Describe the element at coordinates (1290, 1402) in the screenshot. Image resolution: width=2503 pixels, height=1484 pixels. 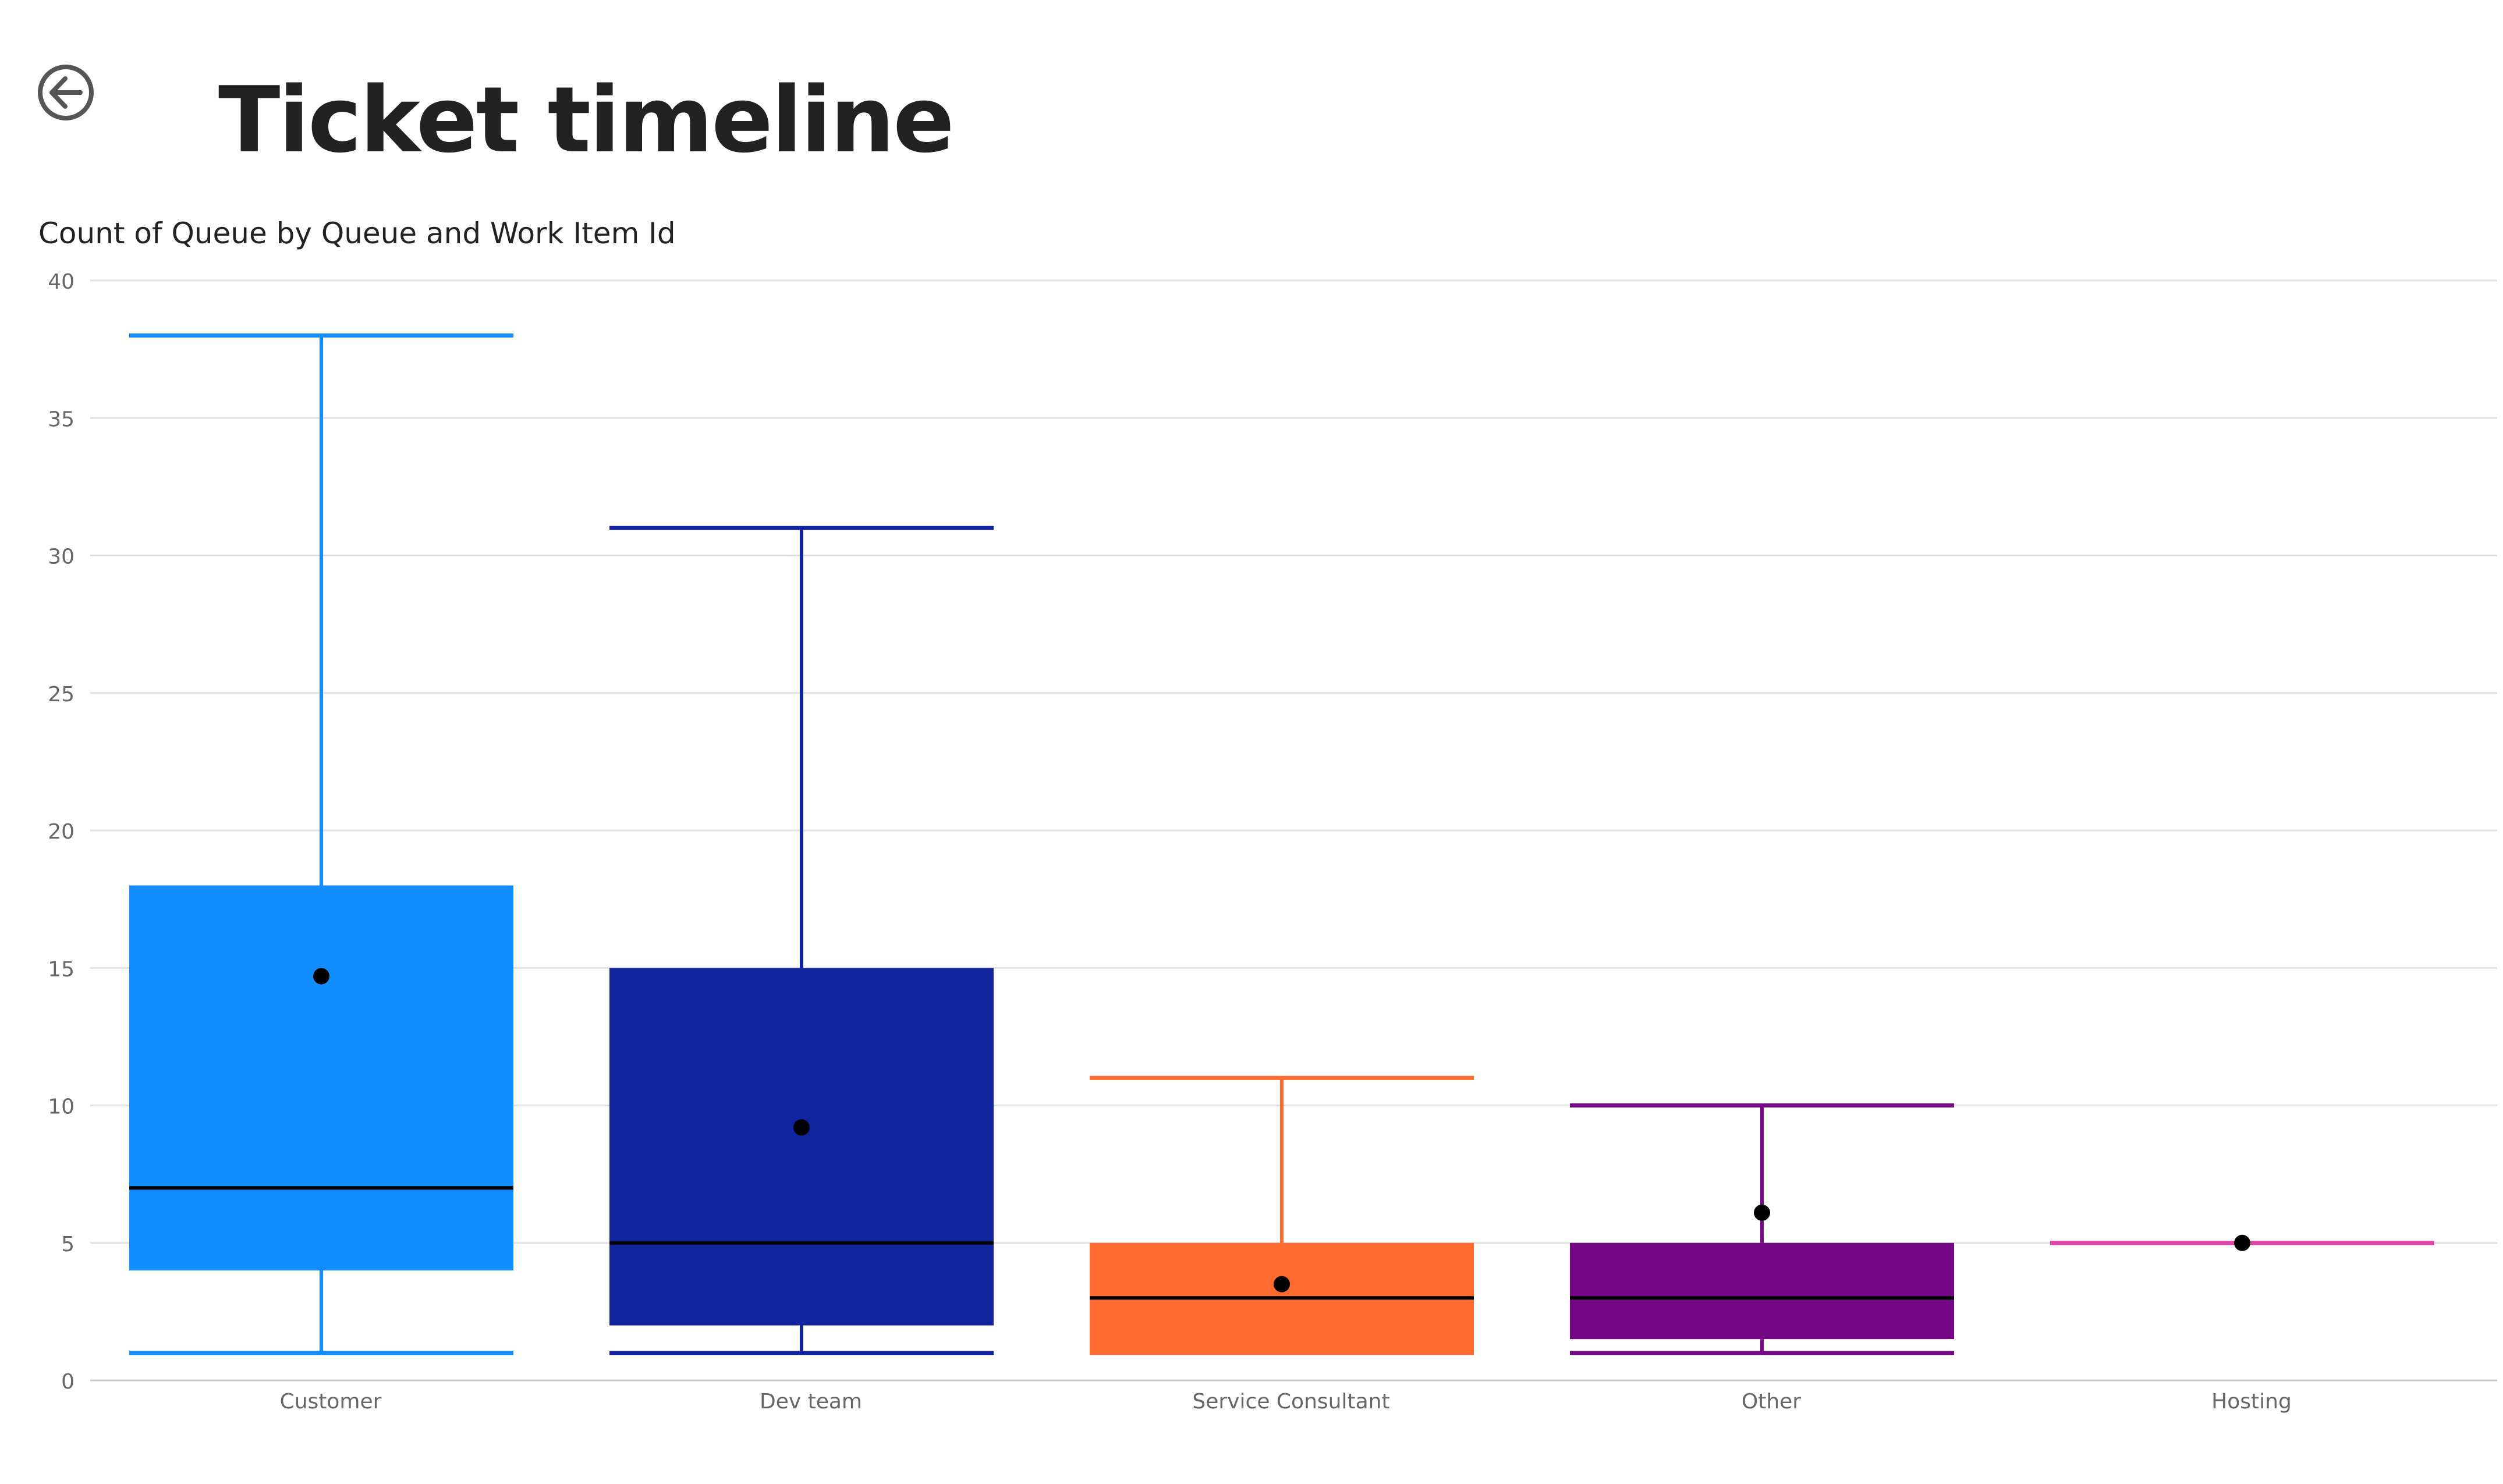
I see `x-tick-label: Service Consultant` at that location.